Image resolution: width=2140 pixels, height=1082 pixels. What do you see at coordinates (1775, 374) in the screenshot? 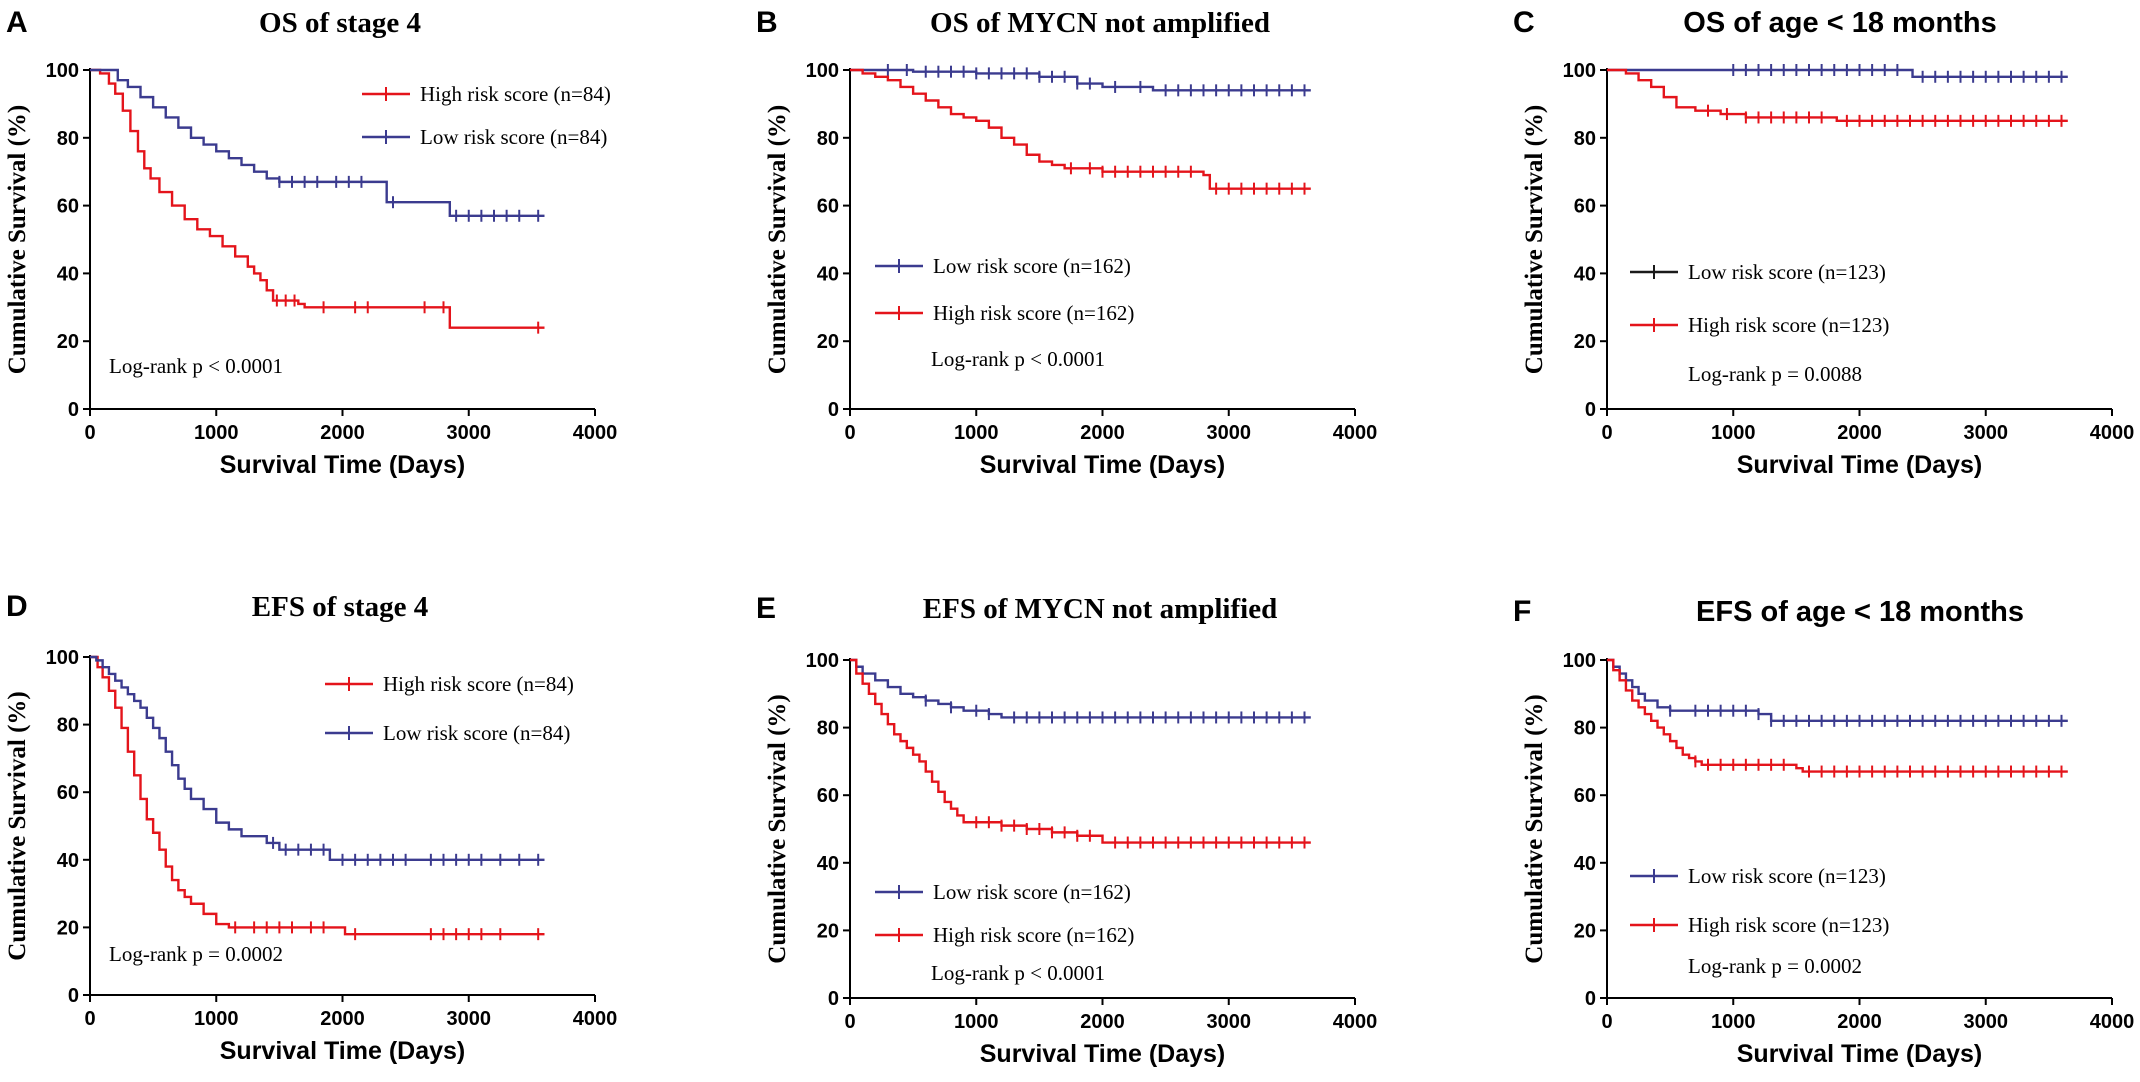
I see `logrank-annotation: Log-rank p = 0.0088` at bounding box center [1775, 374].